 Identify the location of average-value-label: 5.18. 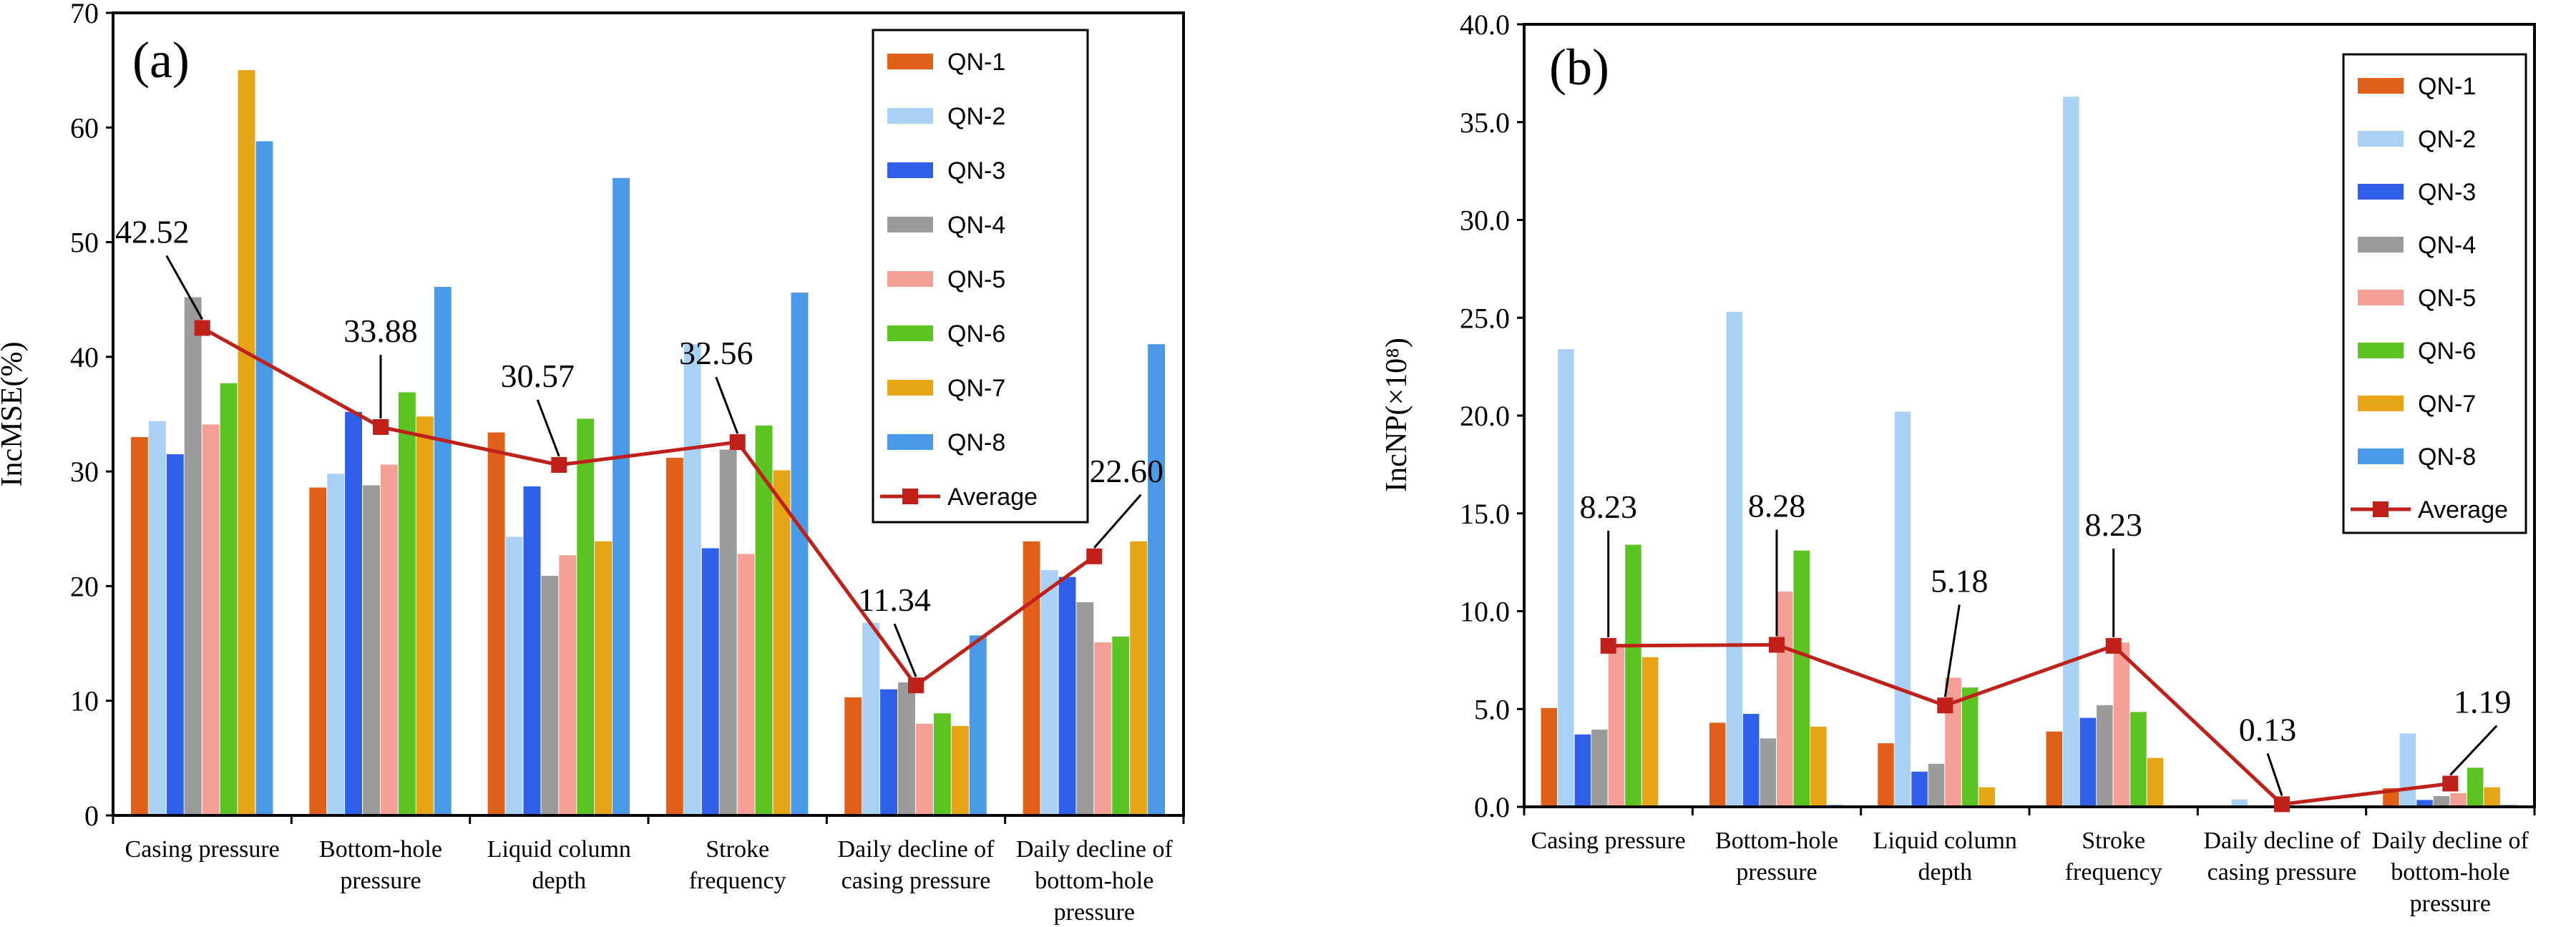
(1960, 580).